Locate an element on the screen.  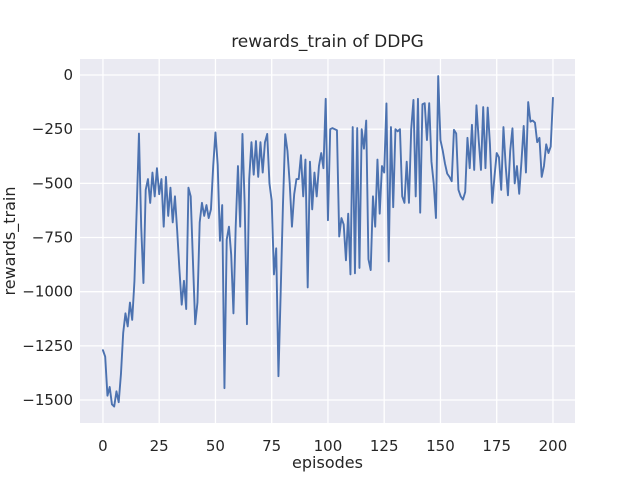
y-tick-label: 0 is located at coordinates (68, 75).